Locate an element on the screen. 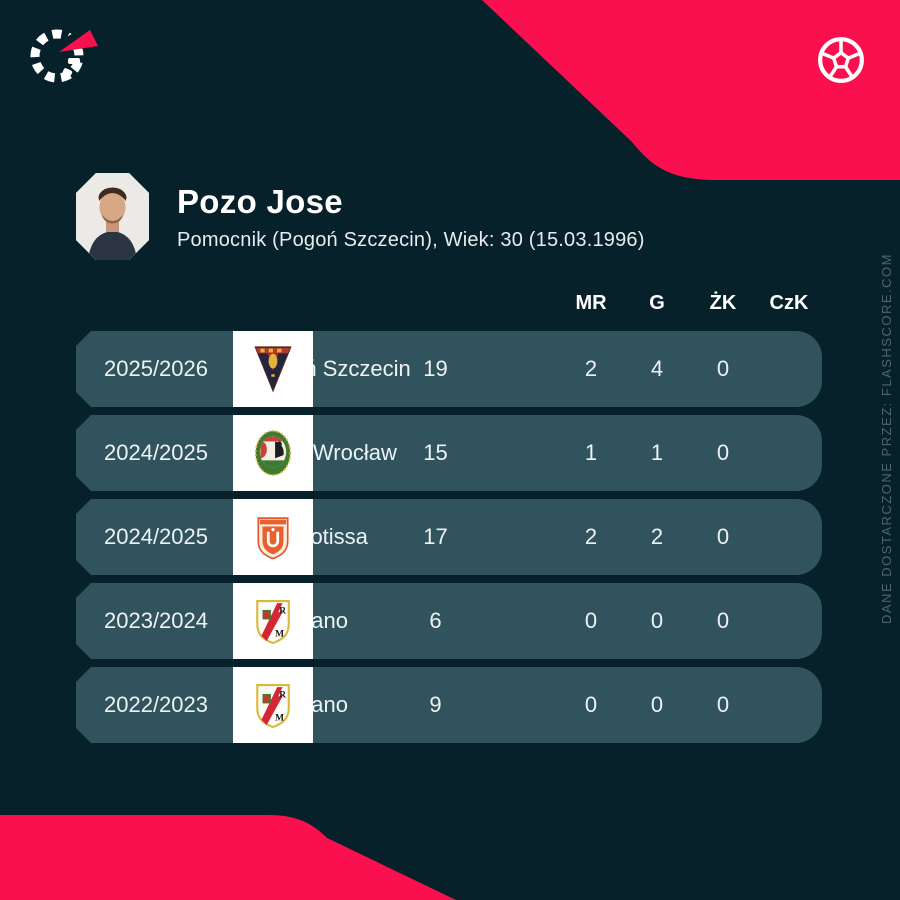  stat-zk: 4 is located at coordinates (657, 368).